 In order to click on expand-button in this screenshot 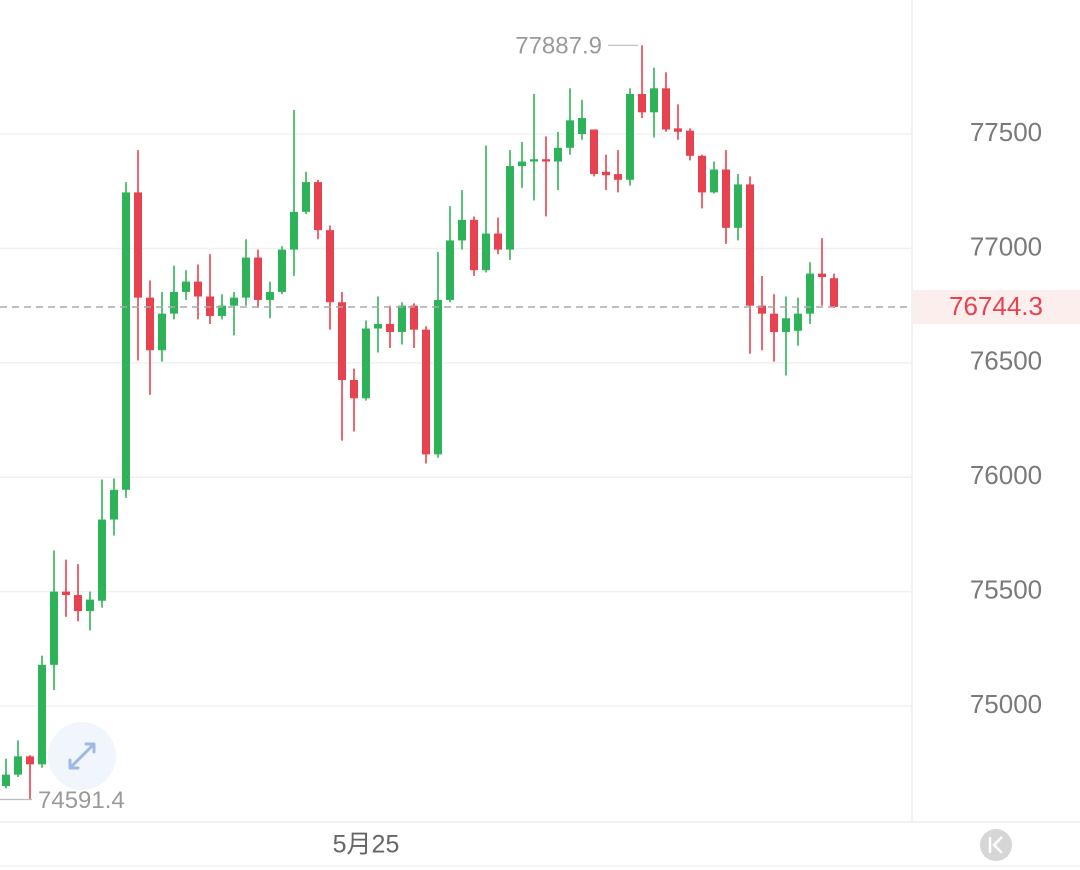, I will do `click(82, 756)`.